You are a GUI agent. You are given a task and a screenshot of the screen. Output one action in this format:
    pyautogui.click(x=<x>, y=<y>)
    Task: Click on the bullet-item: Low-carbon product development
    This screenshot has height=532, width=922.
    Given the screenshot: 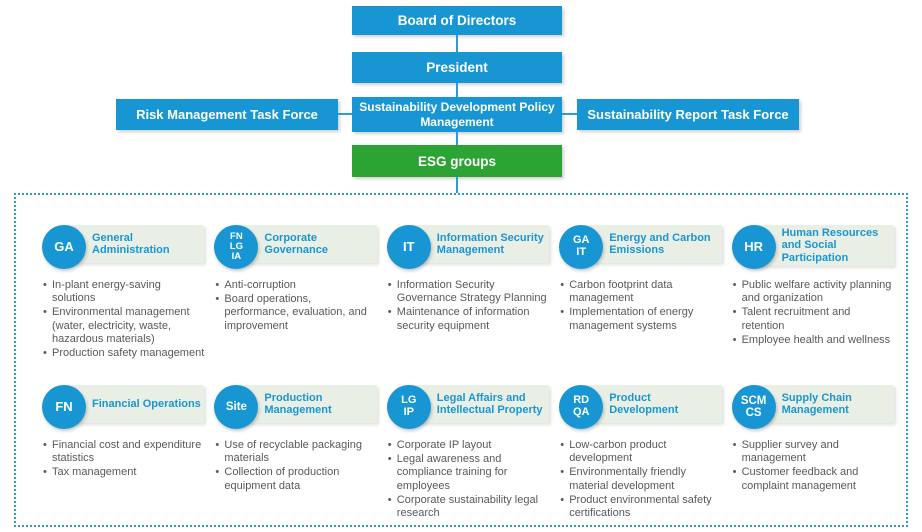 What is the action you would take?
    pyautogui.click(x=640, y=452)
    